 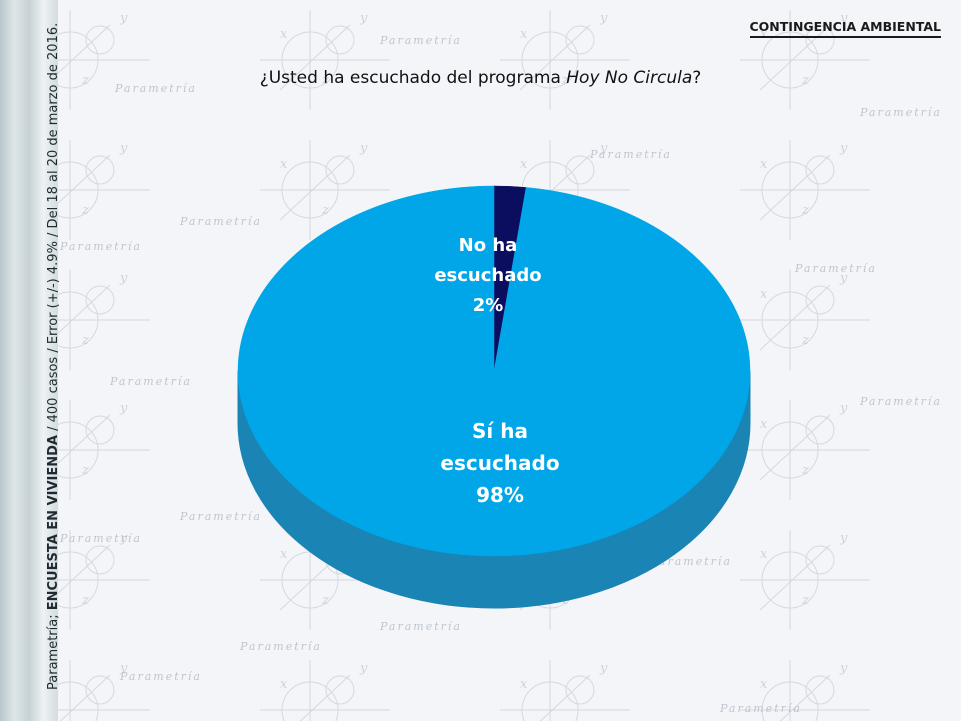 I want to click on data-label-no-ha-escuchado: No ha escuchado 2%, so click(x=487, y=275).